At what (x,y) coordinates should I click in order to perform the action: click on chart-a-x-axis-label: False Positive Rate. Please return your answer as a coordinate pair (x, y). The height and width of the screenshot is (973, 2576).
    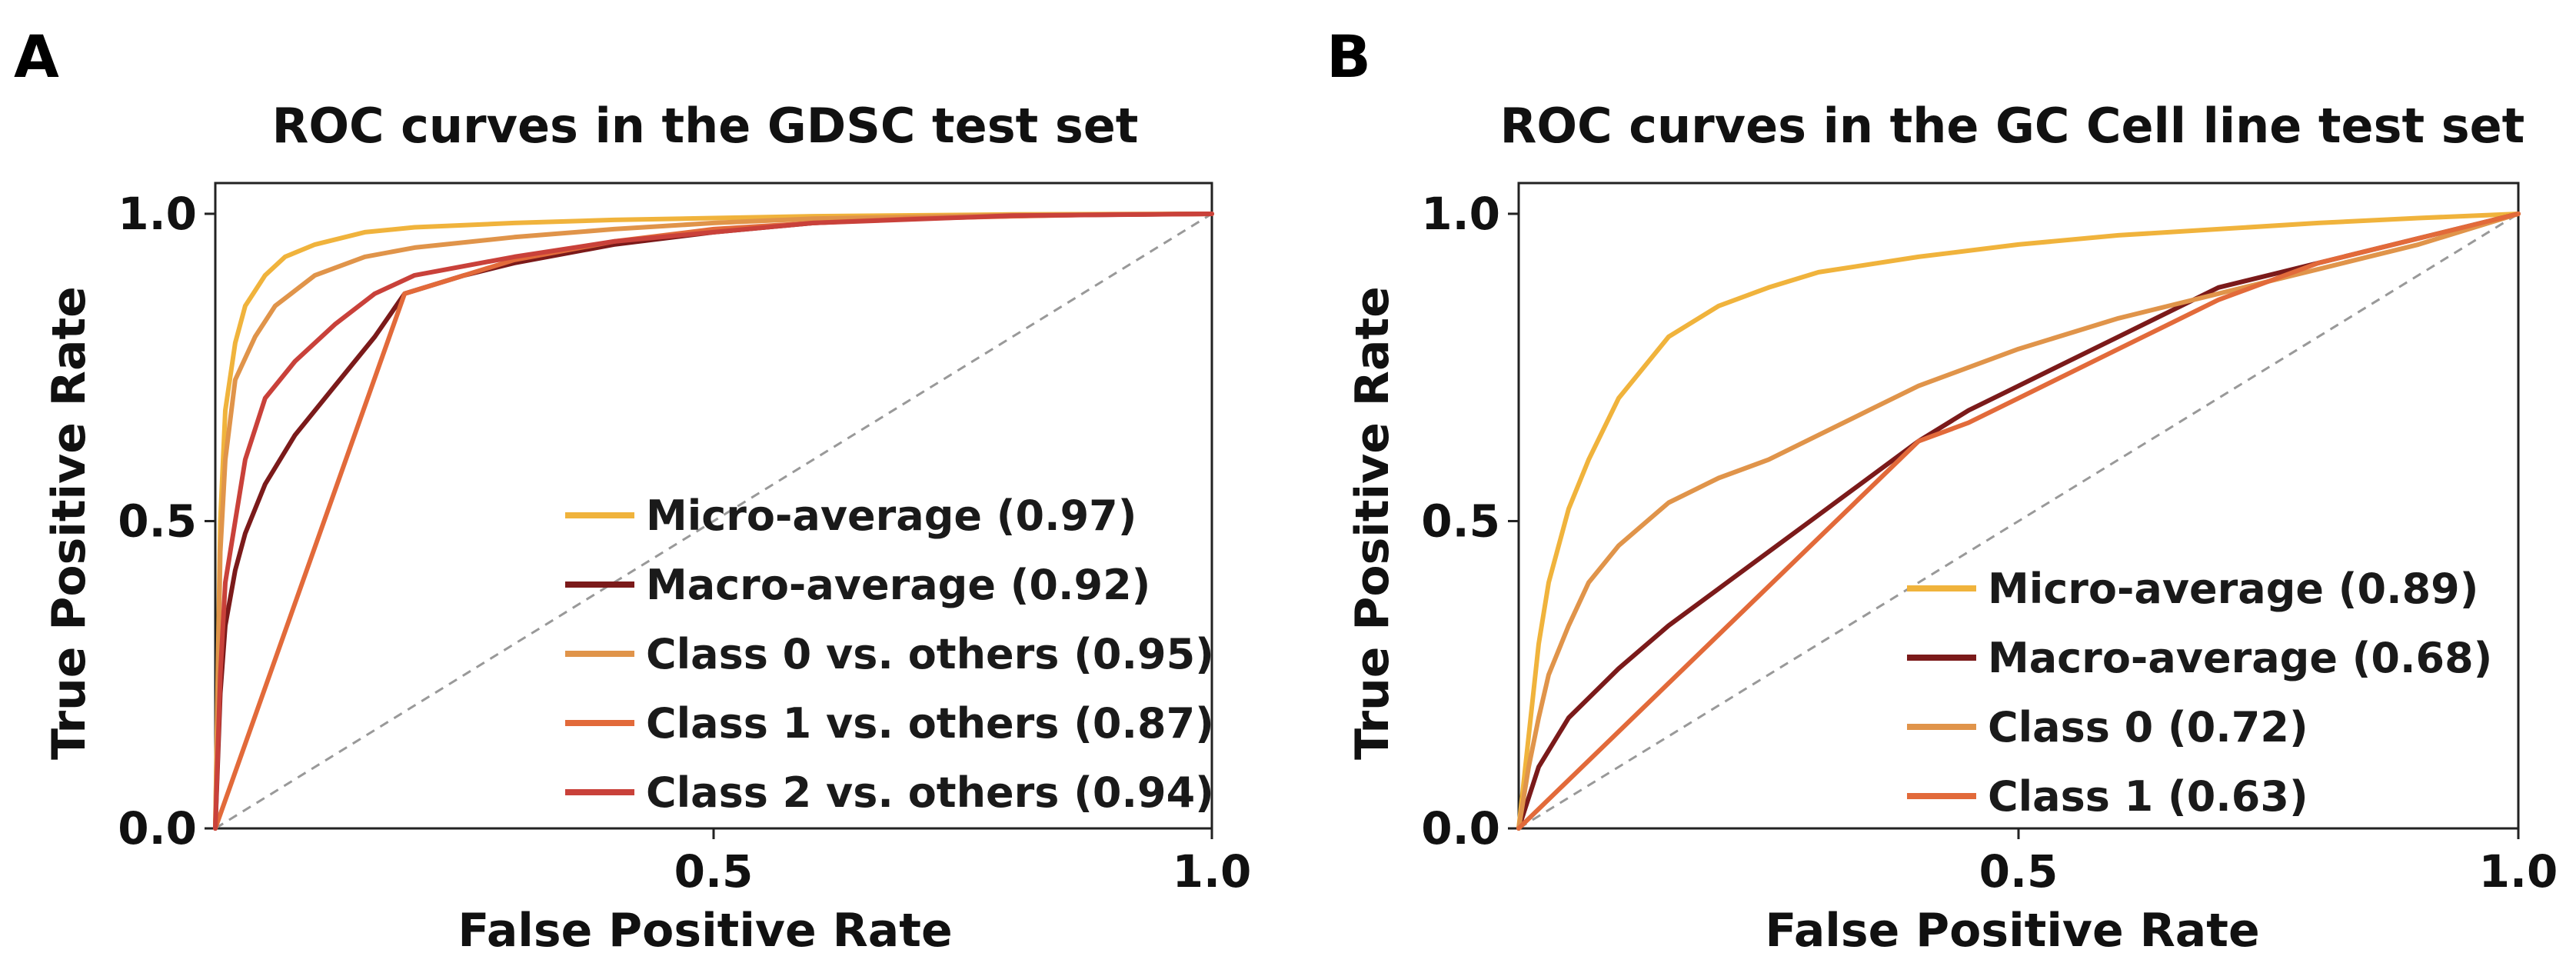
    Looking at the image, I should click on (705, 931).